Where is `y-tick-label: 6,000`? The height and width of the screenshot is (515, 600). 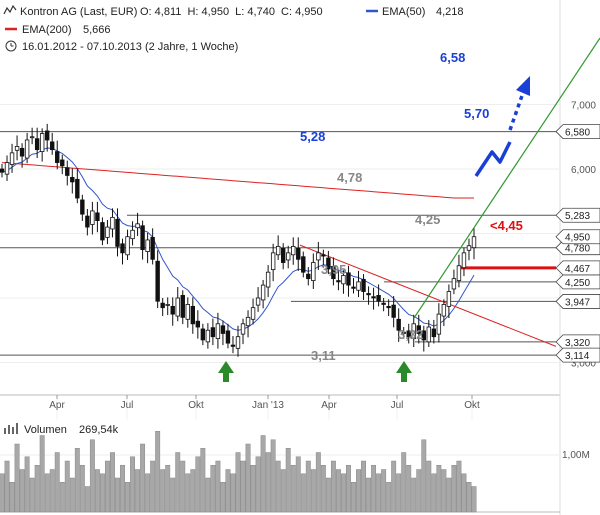 y-tick-label: 6,000 is located at coordinates (583, 170).